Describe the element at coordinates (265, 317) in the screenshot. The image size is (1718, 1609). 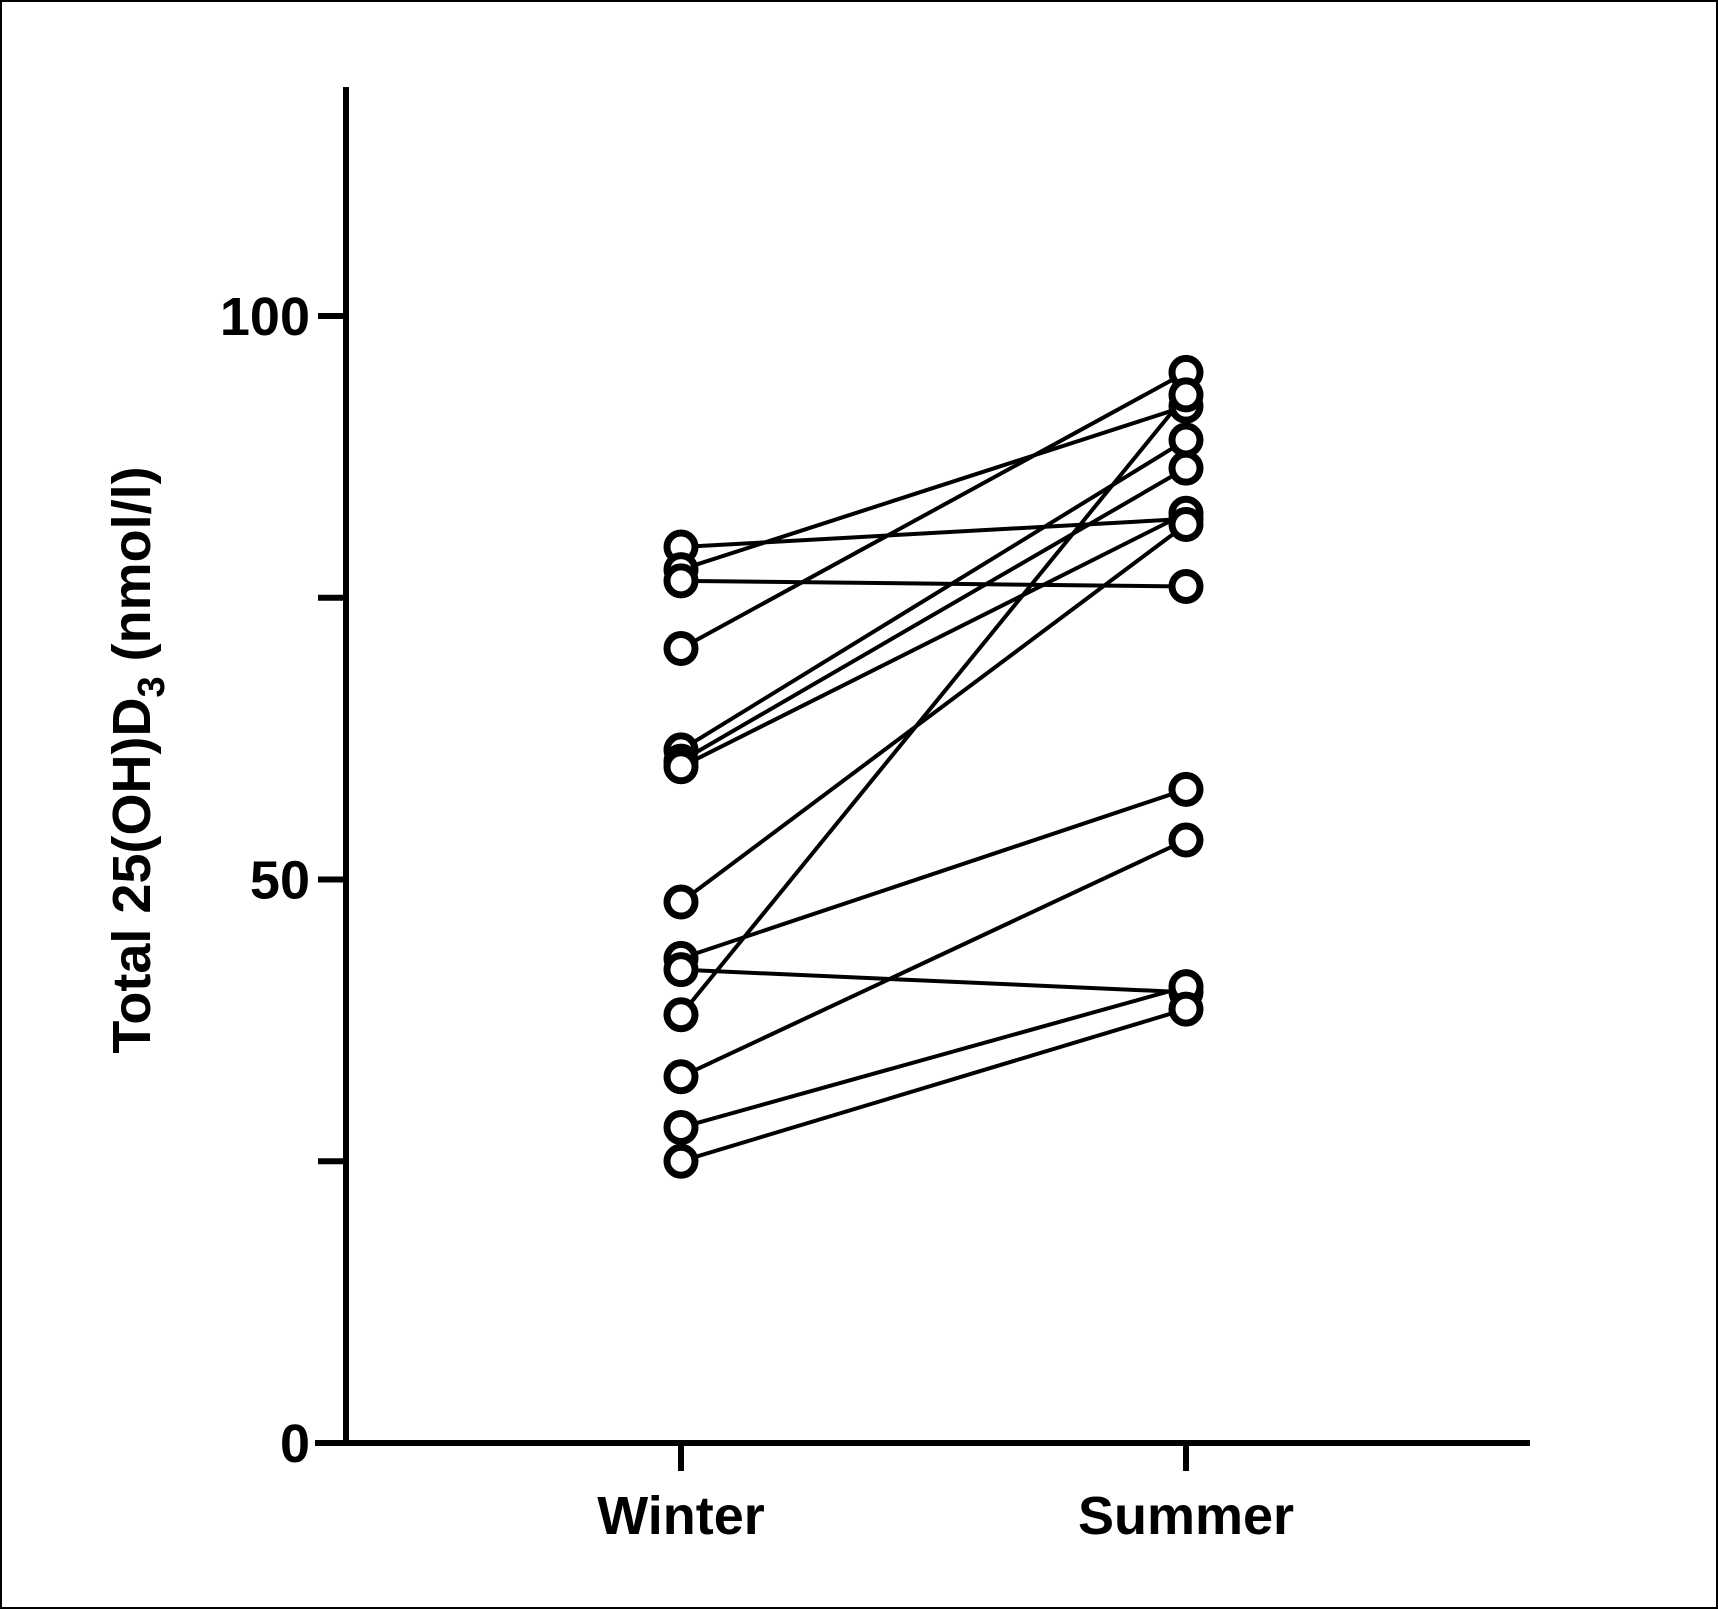
I see `y-tick-label-100: 100` at that location.